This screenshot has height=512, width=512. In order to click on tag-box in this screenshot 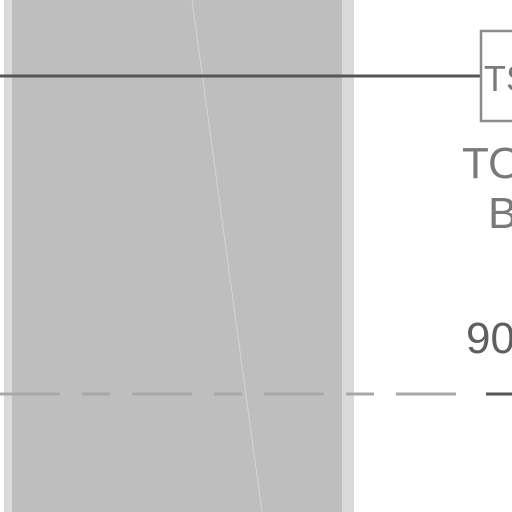, I will do `click(495, 76)`.